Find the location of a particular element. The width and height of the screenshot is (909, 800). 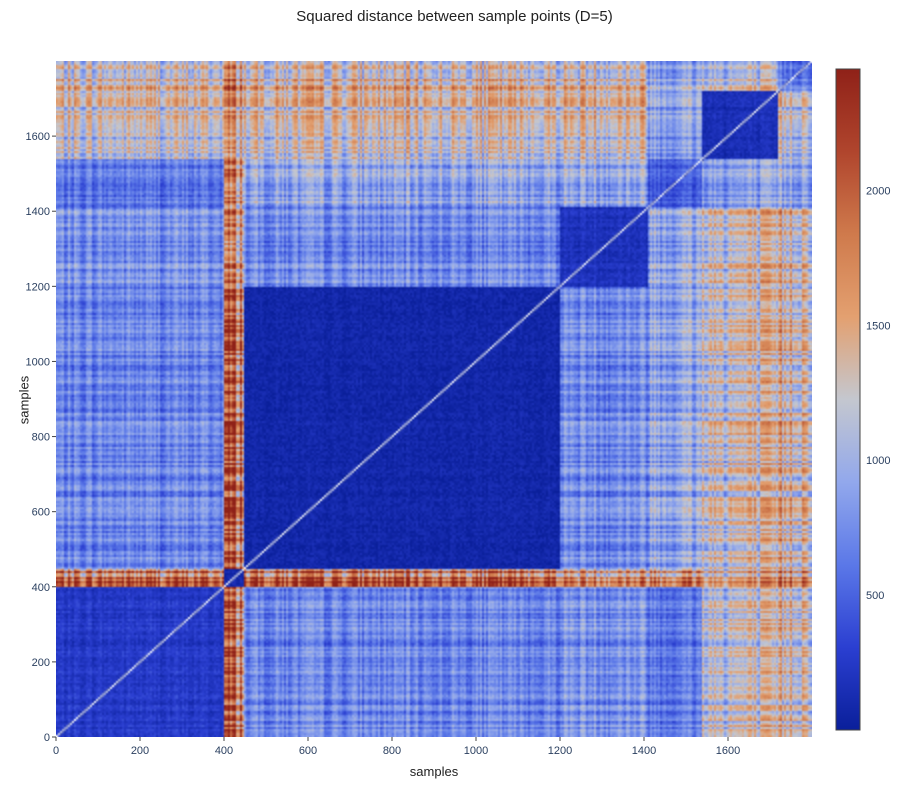

y-tick-label: 1400 is located at coordinates (38, 212).